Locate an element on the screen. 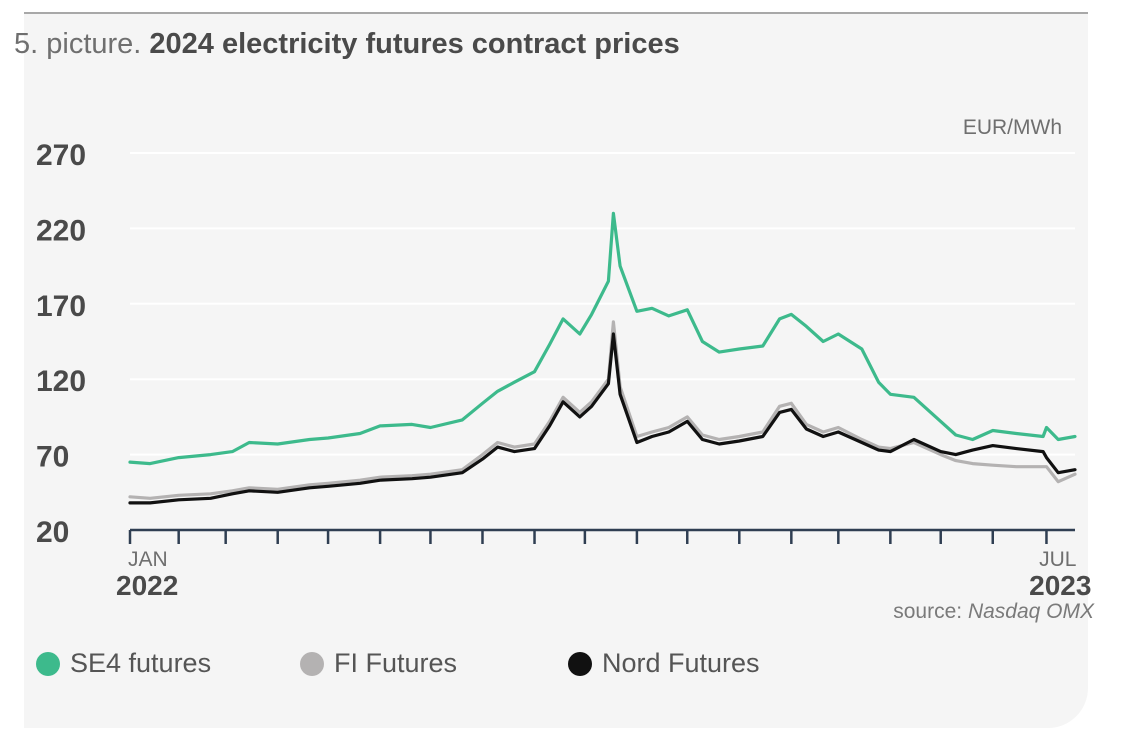 The height and width of the screenshot is (746, 1122). legend-item: FI Futures is located at coordinates (378, 663).